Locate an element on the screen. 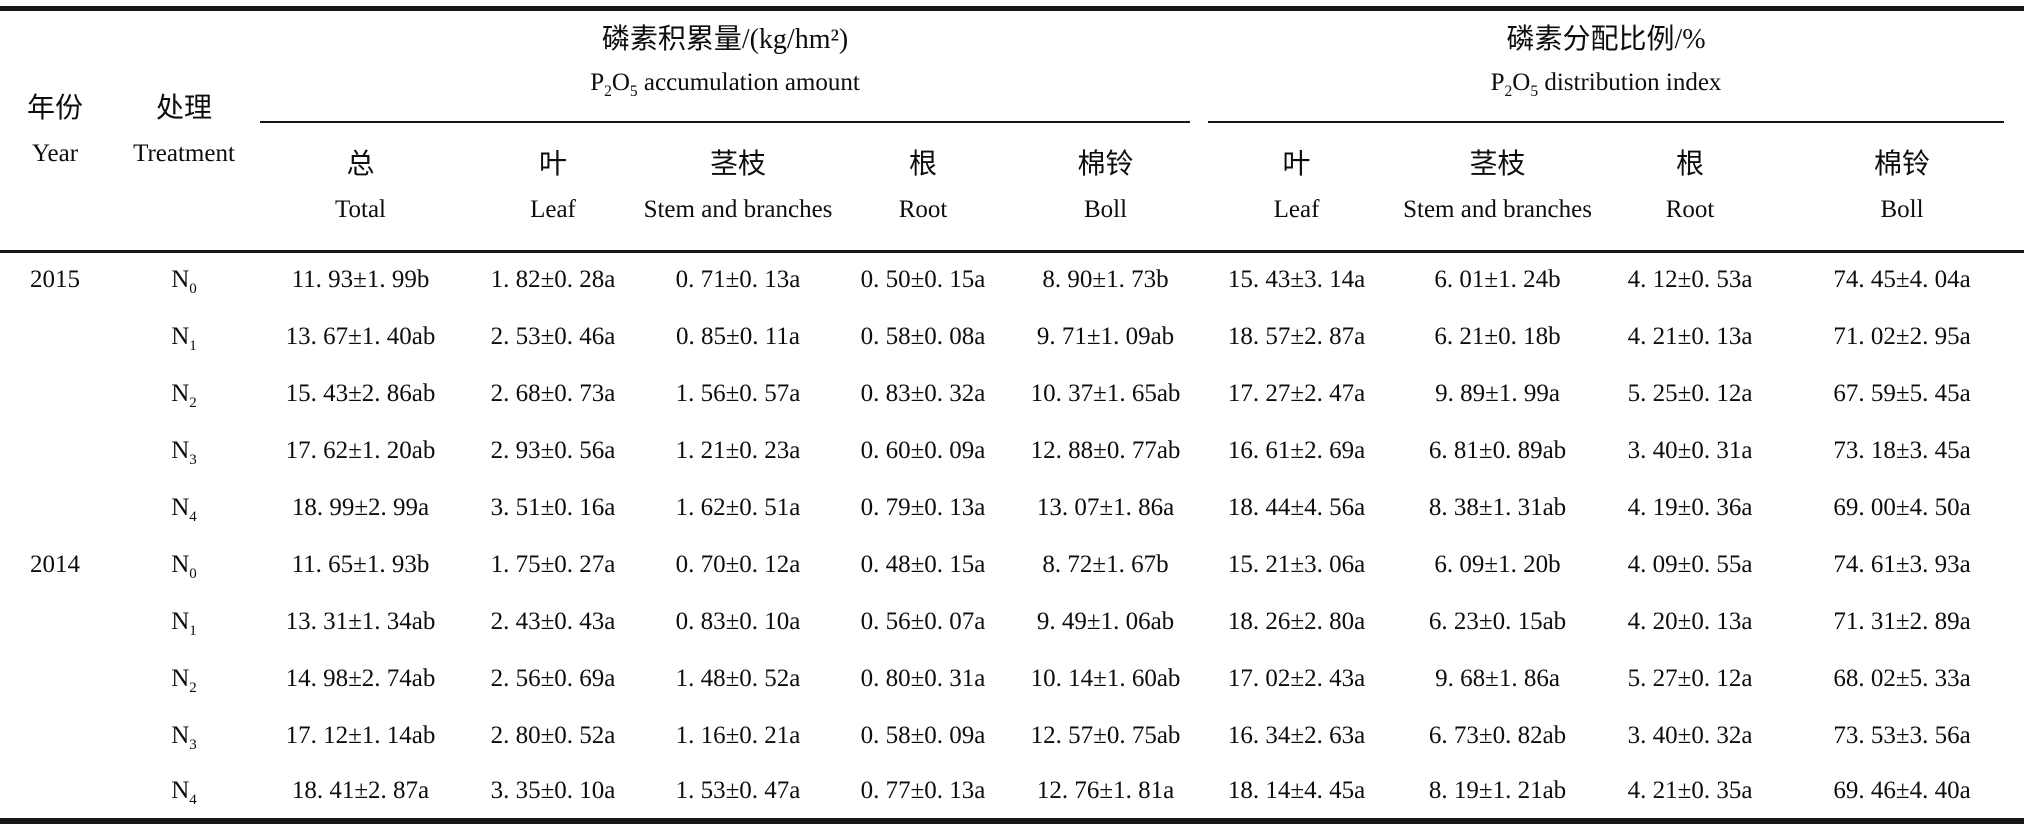 This screenshot has width=2024, height=832. value-cell: 0. 71±0. 13a is located at coordinates (738, 280).